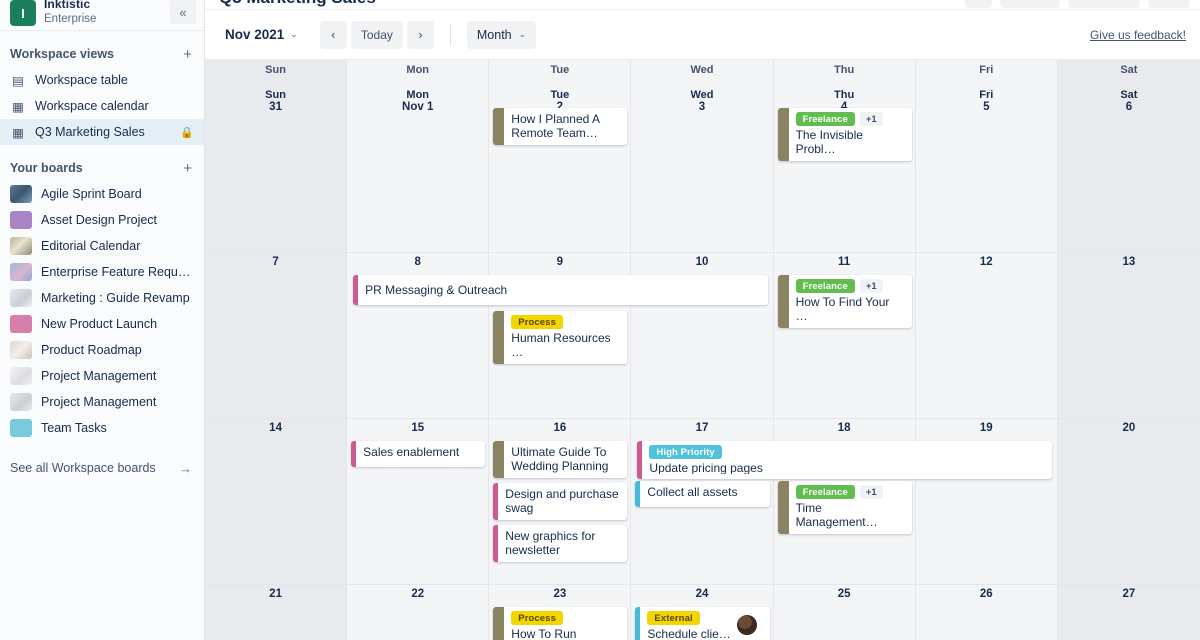 This screenshot has width=1200, height=640. I want to click on calendar-day-cell: 25, so click(844, 612).